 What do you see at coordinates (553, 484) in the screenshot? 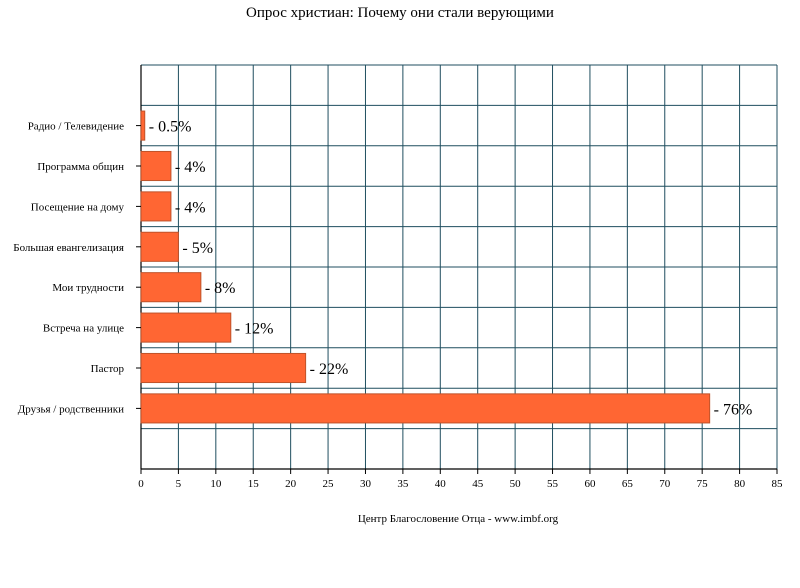
I see `x-tick-label: 55` at bounding box center [553, 484].